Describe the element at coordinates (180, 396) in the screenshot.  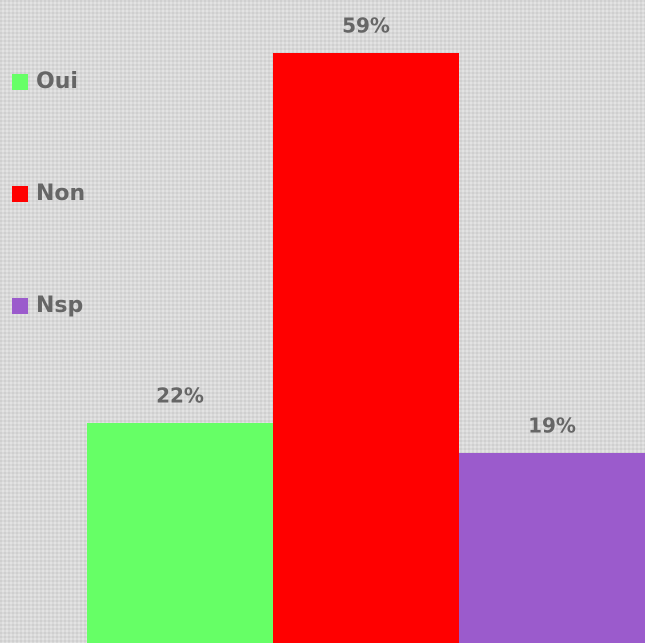
I see `value-label: 22%` at that location.